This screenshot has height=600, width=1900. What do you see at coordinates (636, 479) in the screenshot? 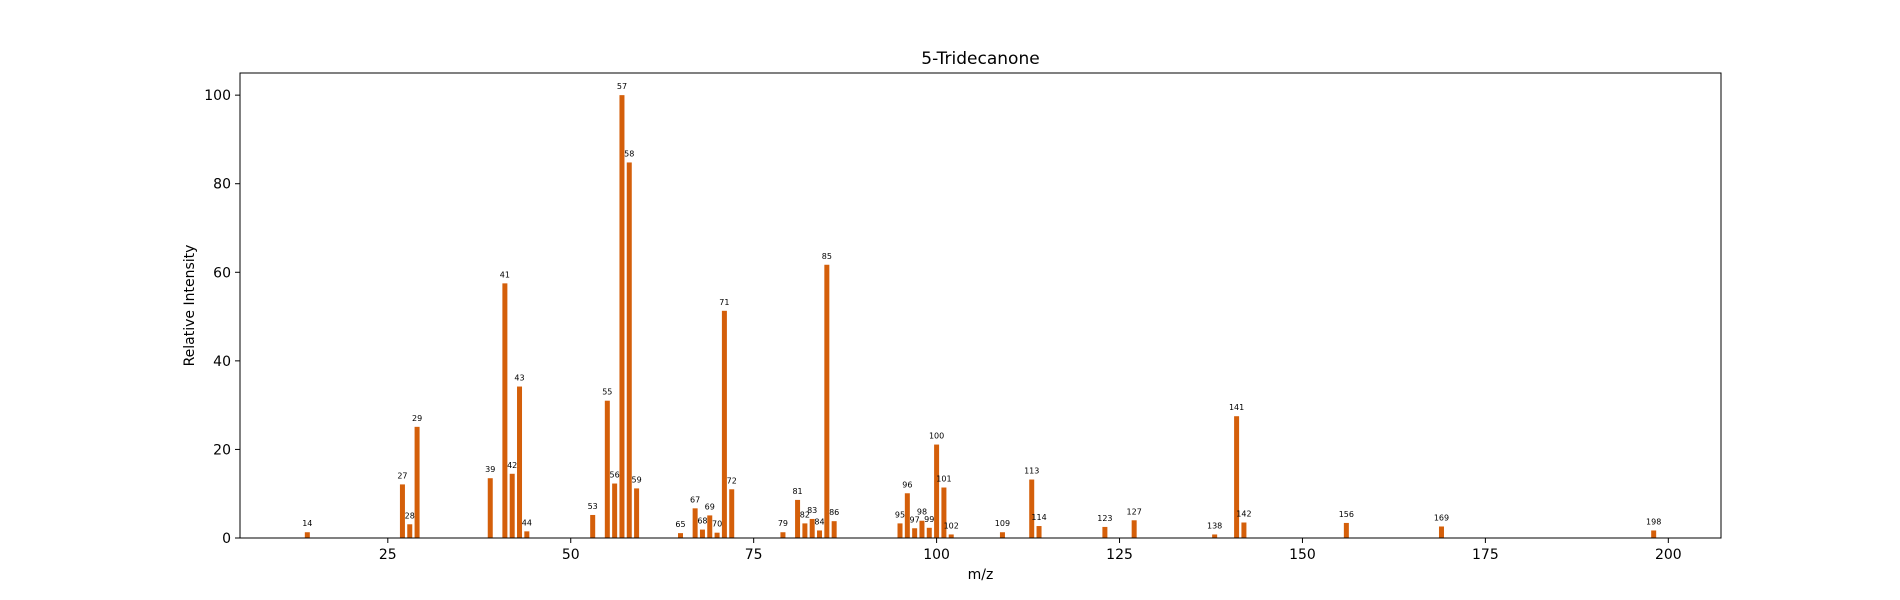
I see `bar-label-mz-59: 59` at bounding box center [636, 479].